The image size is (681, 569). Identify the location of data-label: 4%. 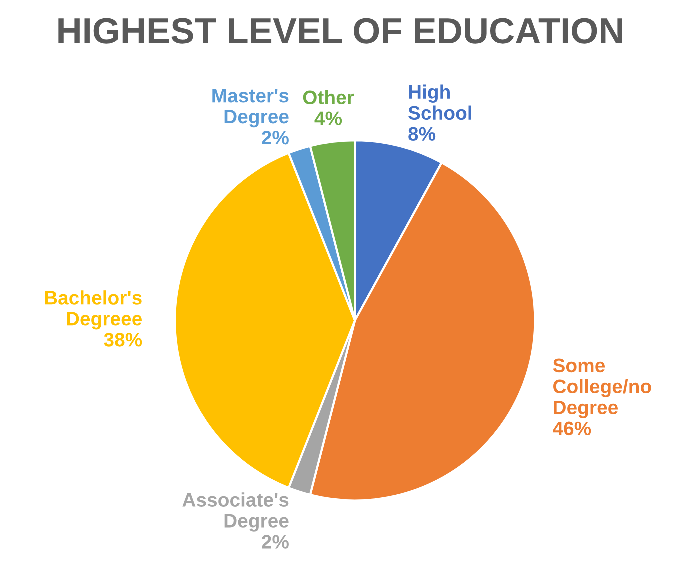
(328, 119).